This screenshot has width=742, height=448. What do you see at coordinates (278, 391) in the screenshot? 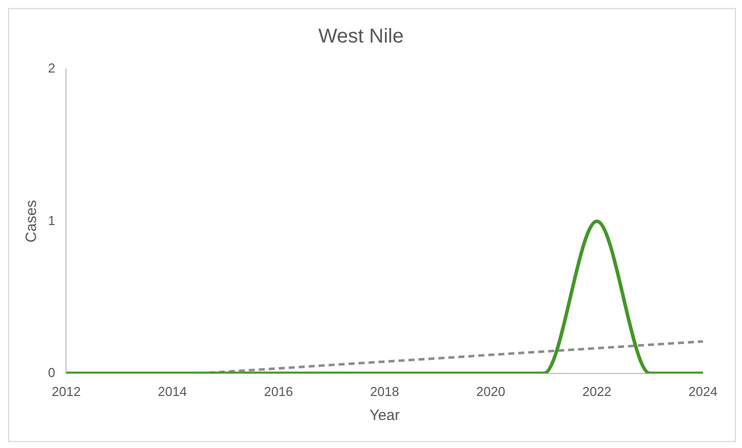
I see `x-tick-label: 2016` at bounding box center [278, 391].